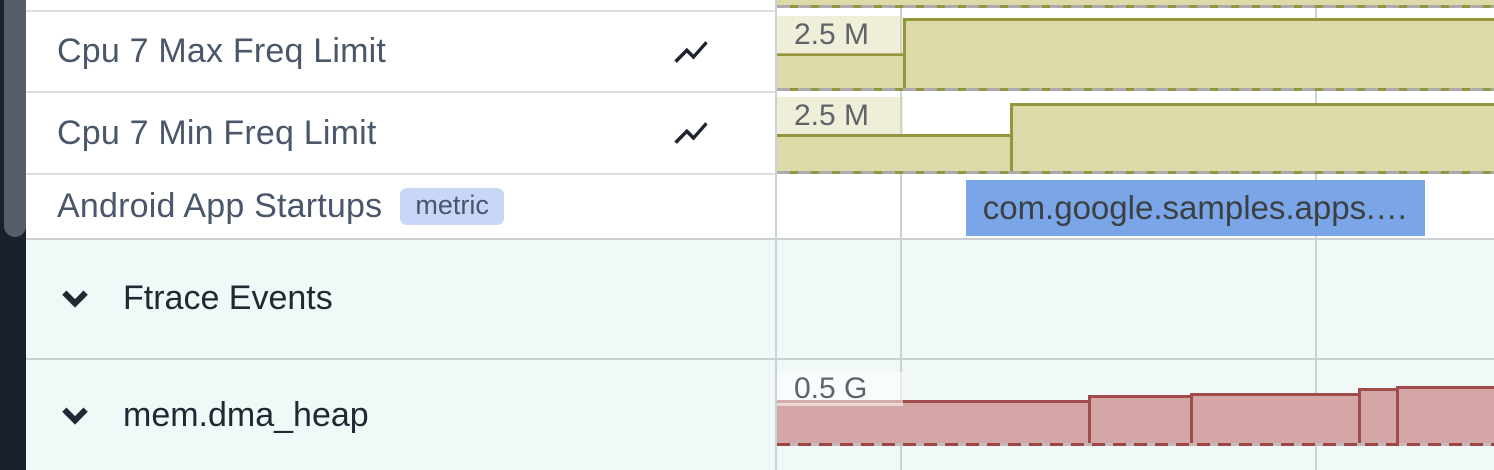 This screenshot has height=470, width=1494. Describe the element at coordinates (840, 389) in the screenshot. I see `mem-dma-heap-counter-scale-label: 0.5 G` at that location.